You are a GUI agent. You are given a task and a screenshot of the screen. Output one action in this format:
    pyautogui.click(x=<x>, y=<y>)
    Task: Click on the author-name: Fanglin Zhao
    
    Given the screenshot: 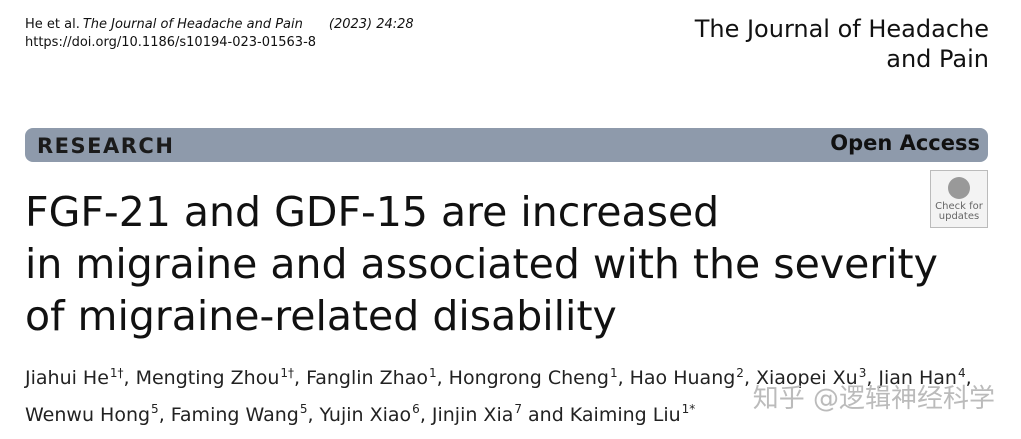 What is the action you would take?
    pyautogui.click(x=367, y=378)
    